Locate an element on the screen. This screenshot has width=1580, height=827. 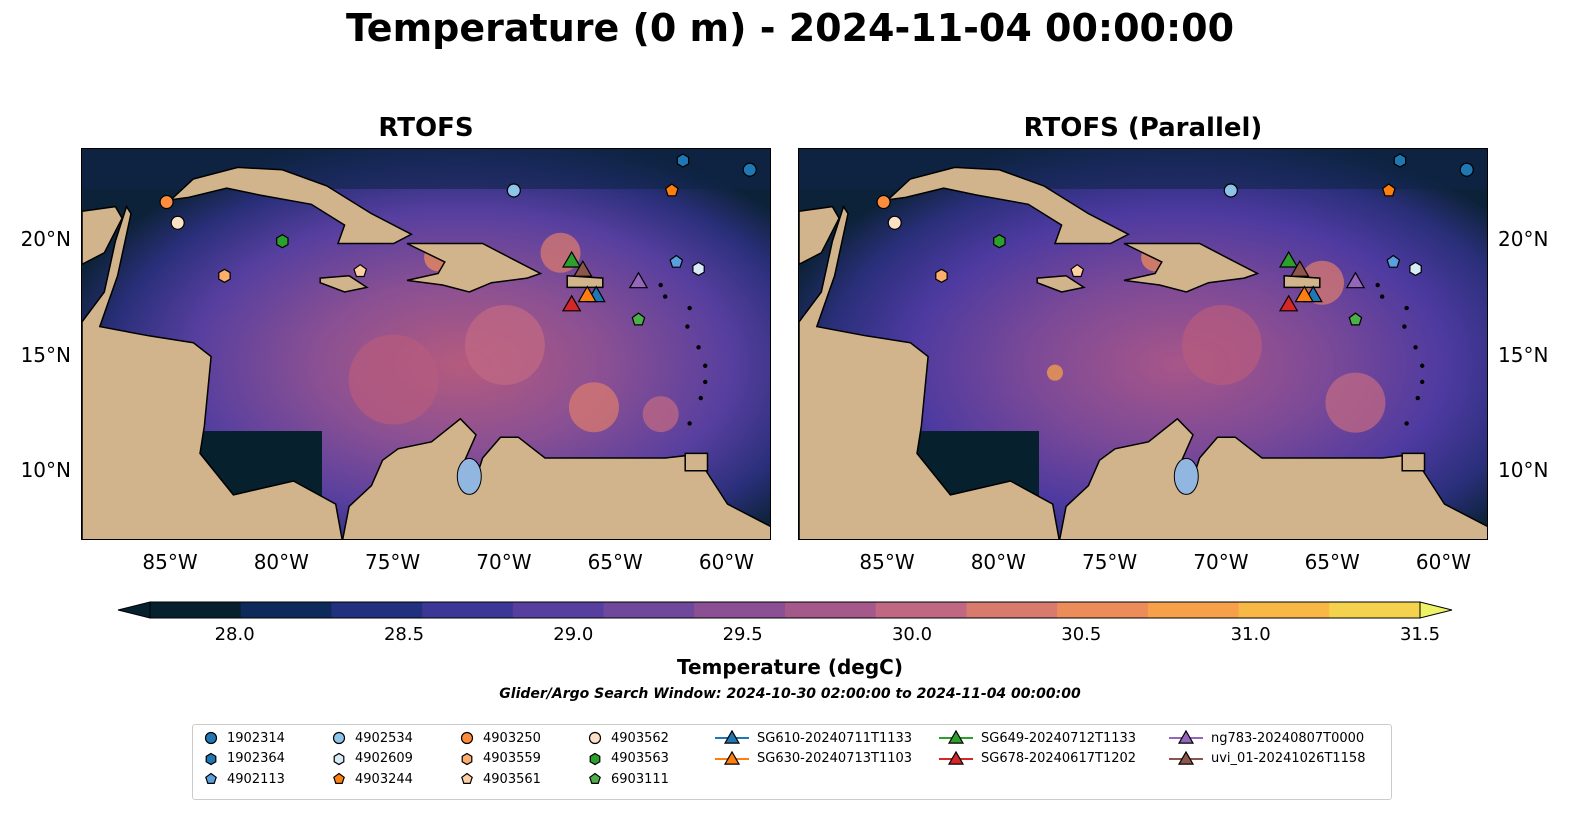
legend-item: ng783-20240807T0000 is located at coordinates (1266, 738).